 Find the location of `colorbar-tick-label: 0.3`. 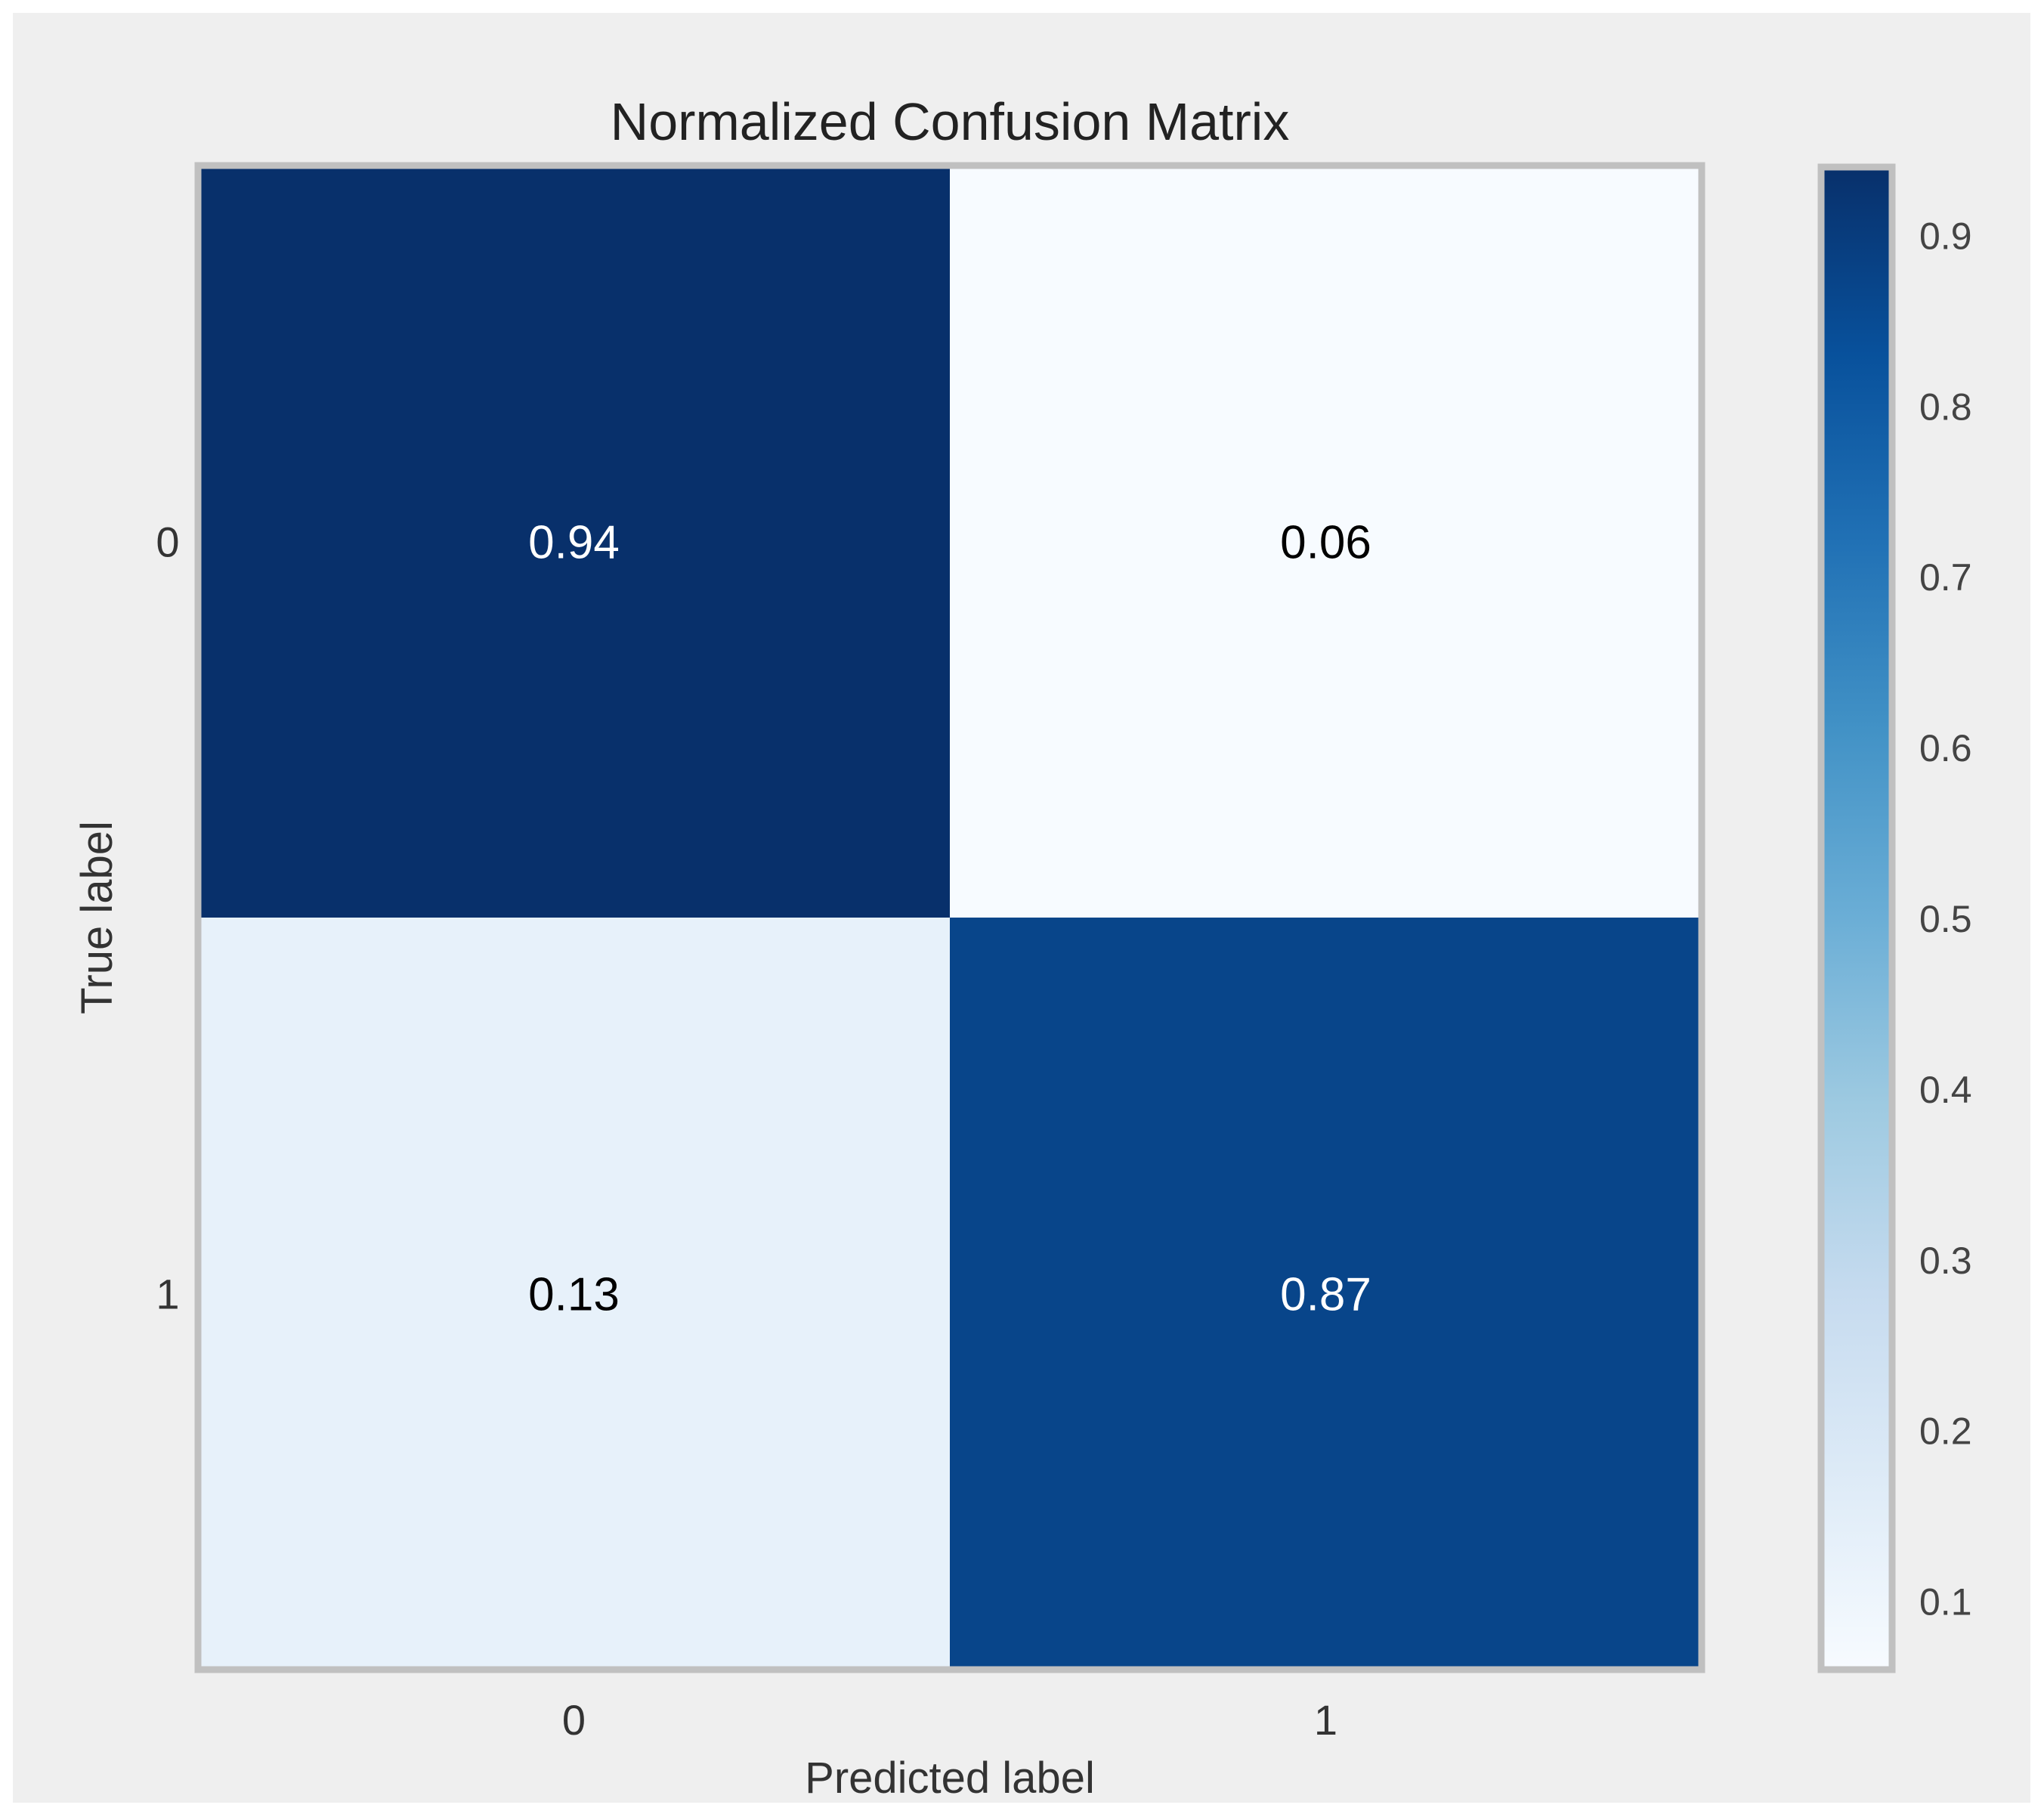

colorbar-tick-label: 0.3 is located at coordinates (1945, 1261).